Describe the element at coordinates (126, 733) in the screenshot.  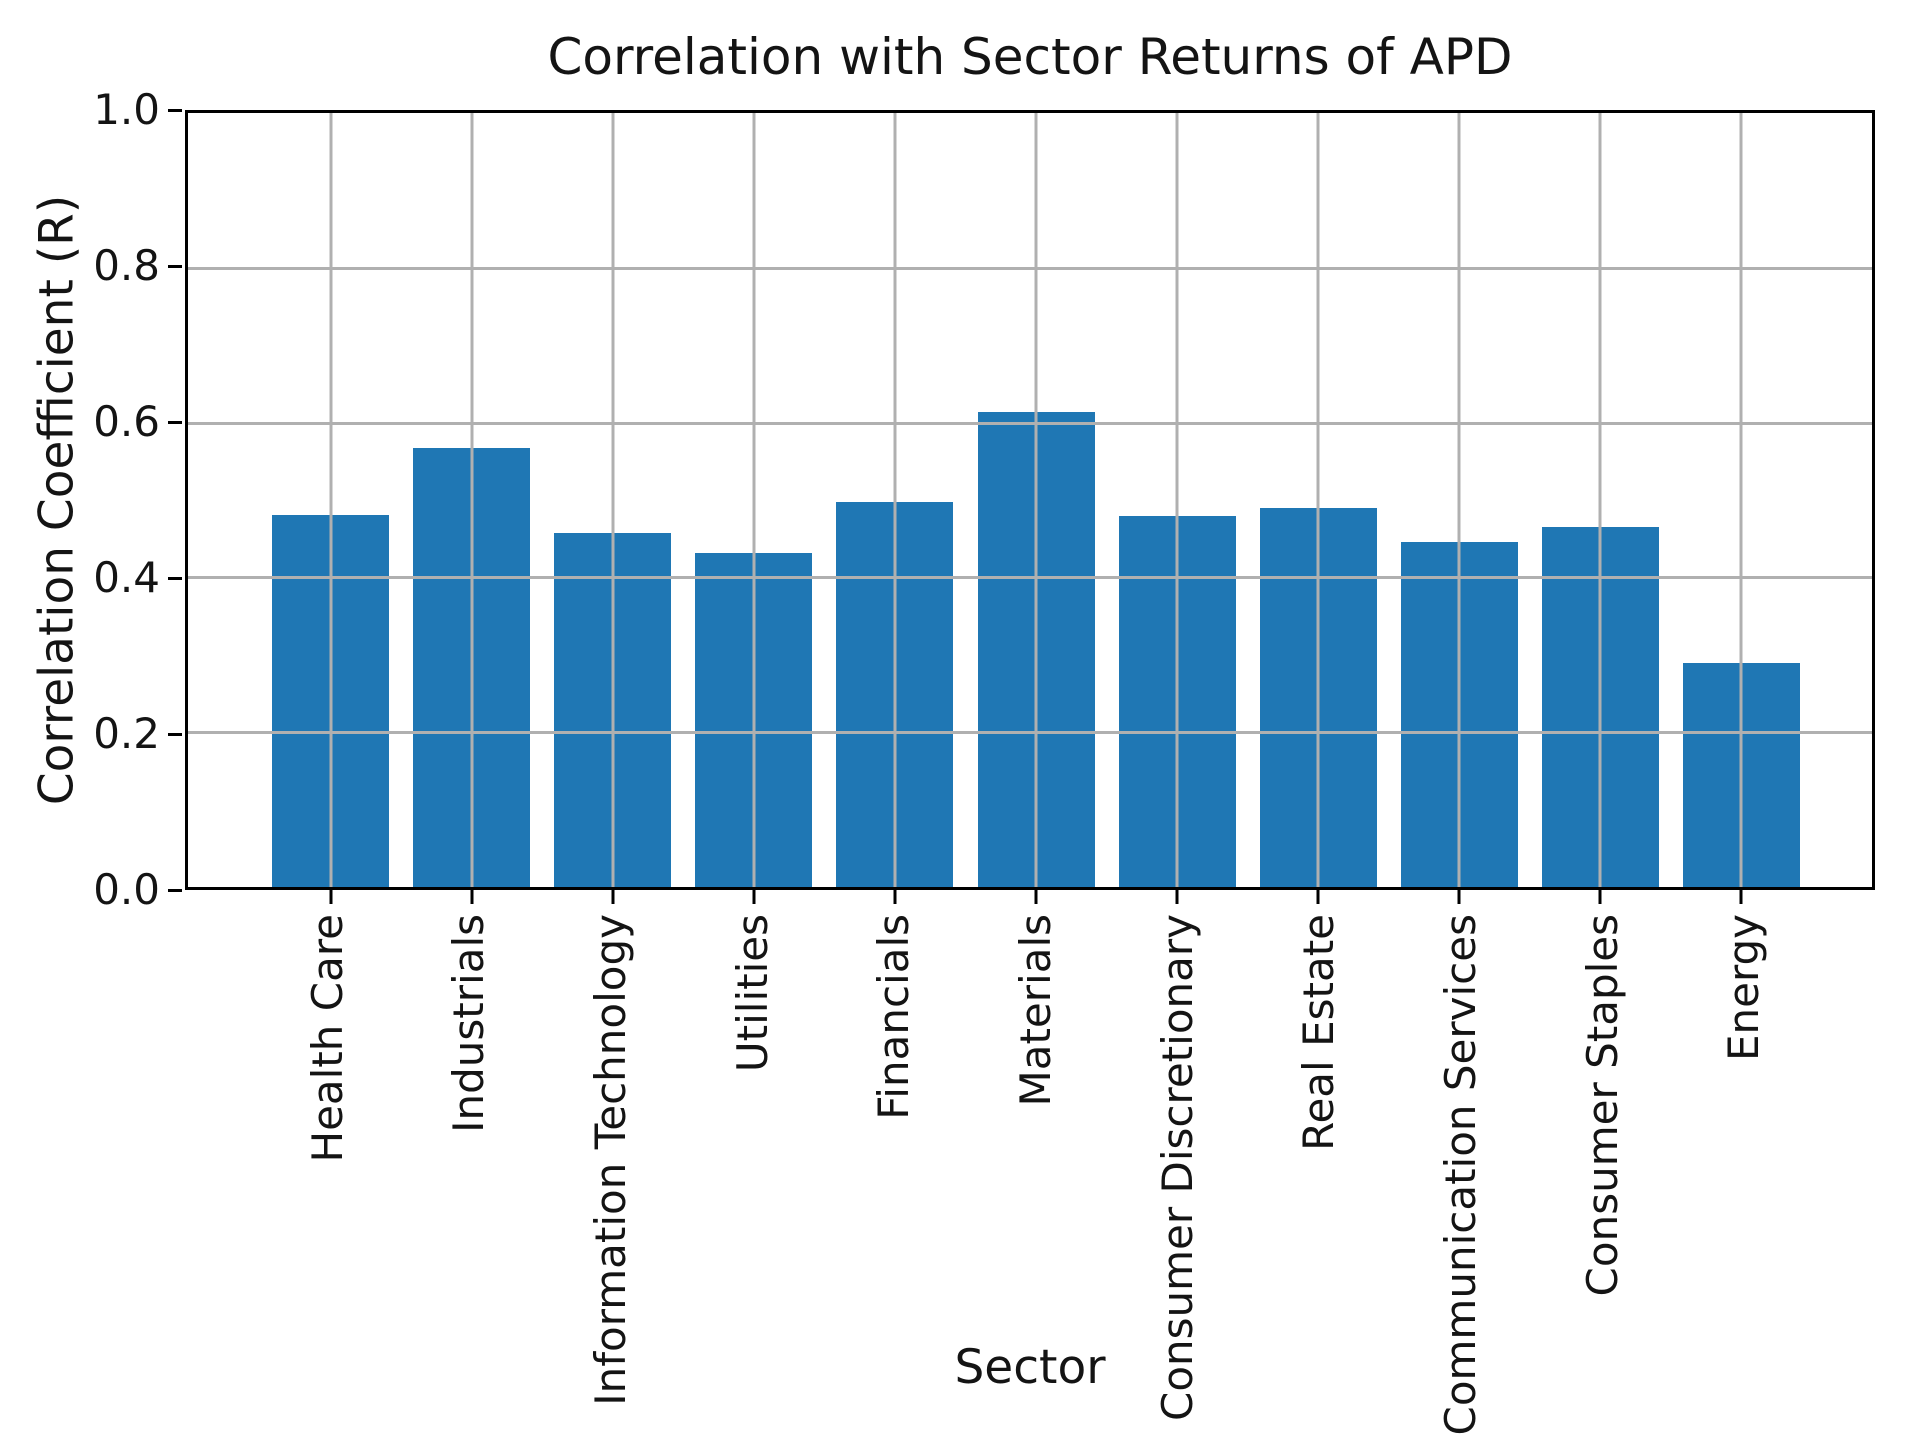
I see `y-tick-label: 0.2` at that location.